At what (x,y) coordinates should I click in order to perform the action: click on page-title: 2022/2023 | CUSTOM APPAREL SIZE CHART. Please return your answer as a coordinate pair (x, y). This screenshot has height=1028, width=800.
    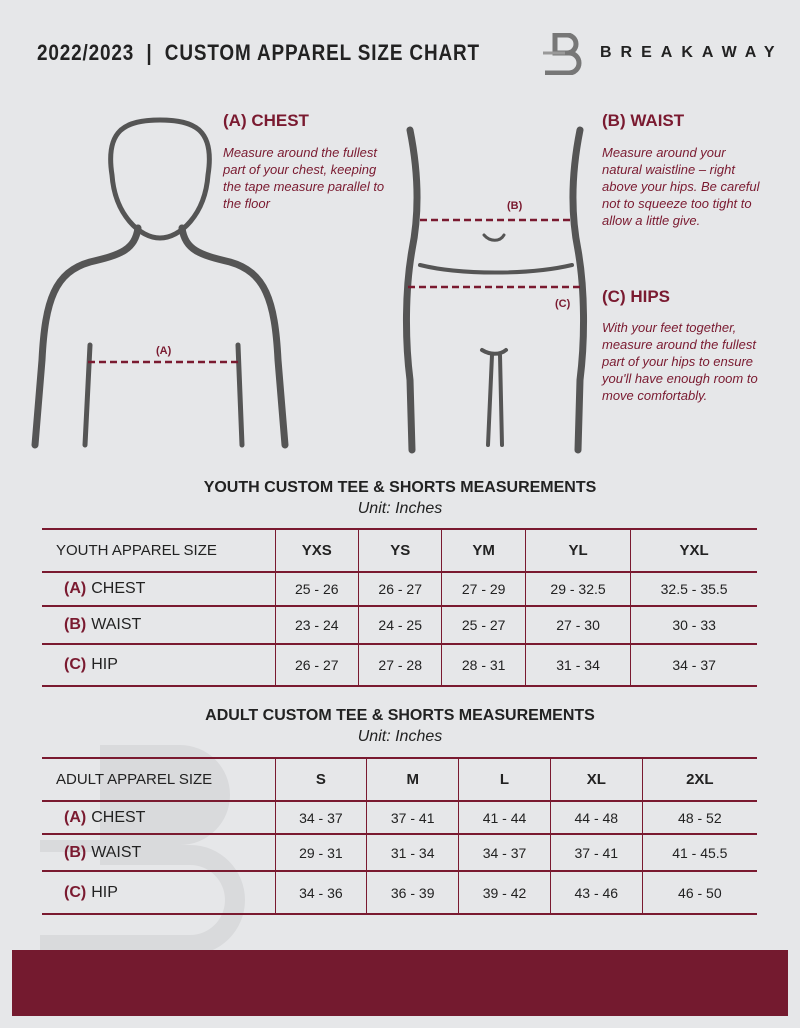
    Looking at the image, I should click on (258, 52).